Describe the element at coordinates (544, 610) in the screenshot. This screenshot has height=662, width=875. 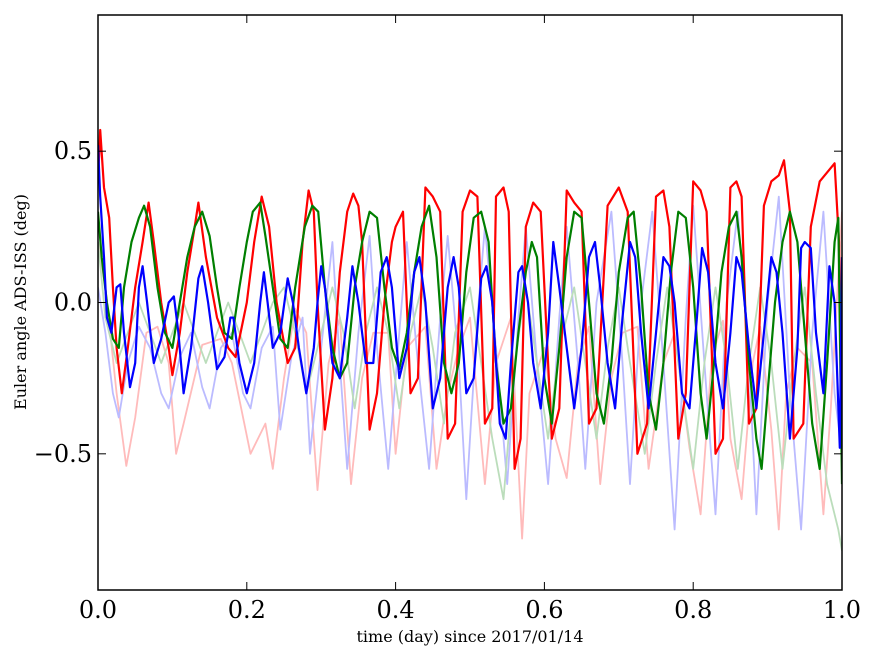
I see `x-tick-label: 0.6` at that location.